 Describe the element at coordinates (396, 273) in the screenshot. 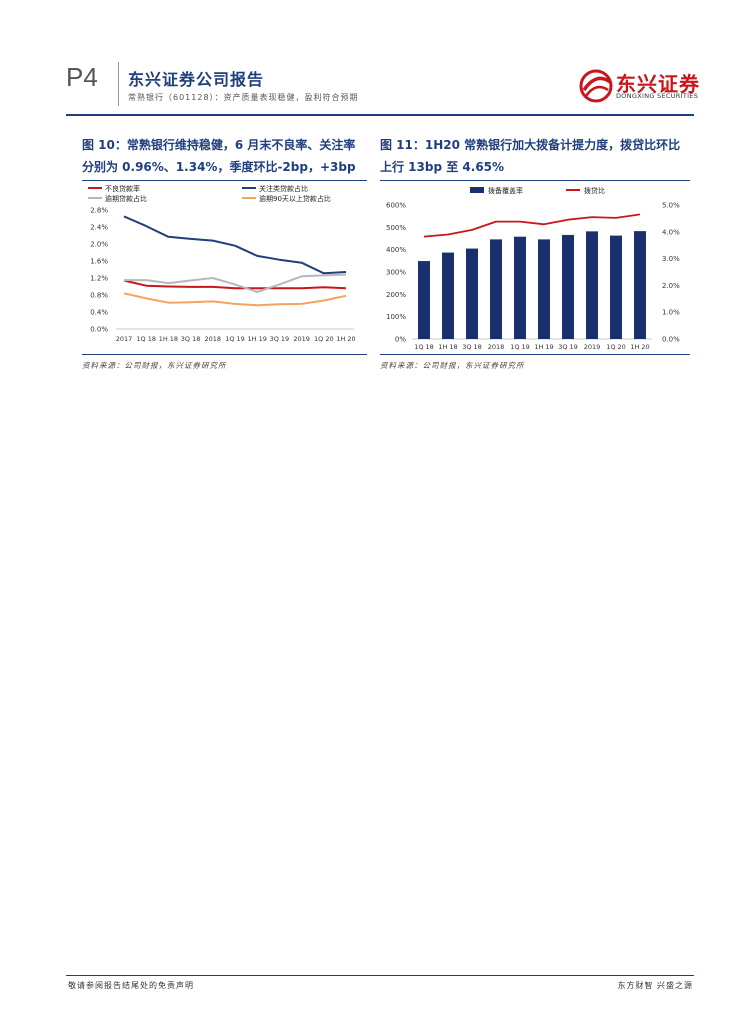

I see `y-tick-label-3: 300%` at that location.